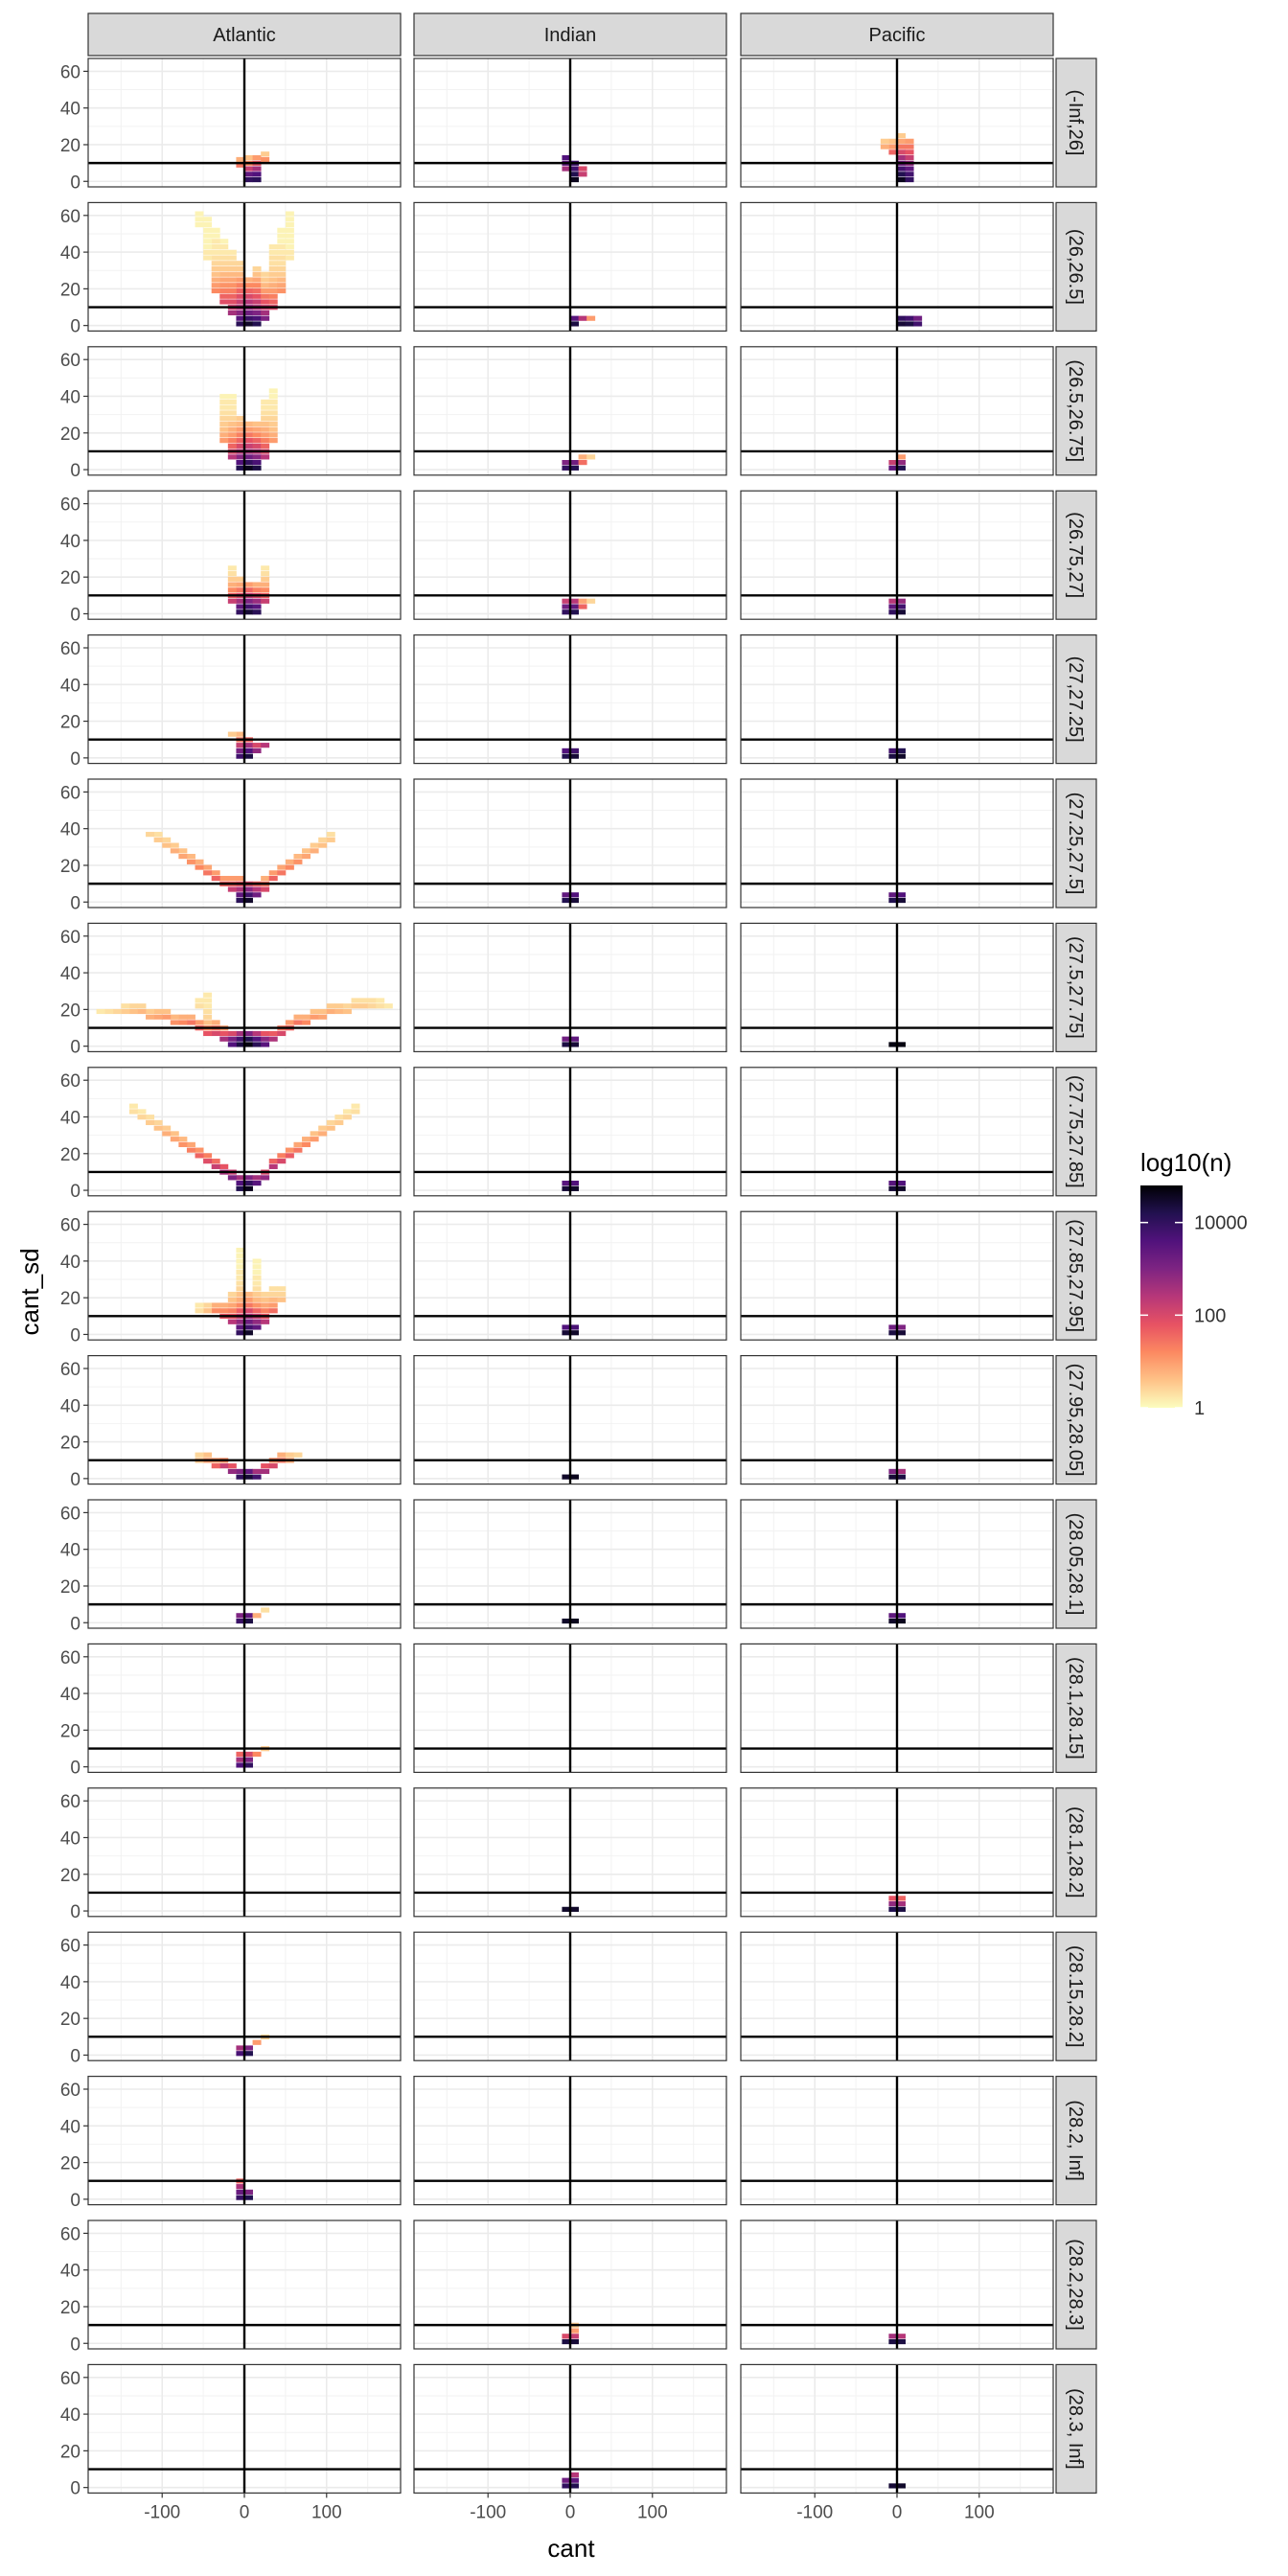 This screenshot has height=2576, width=1288. Describe the element at coordinates (897, 34) in the screenshot. I see `column-strip: Pacific` at that location.